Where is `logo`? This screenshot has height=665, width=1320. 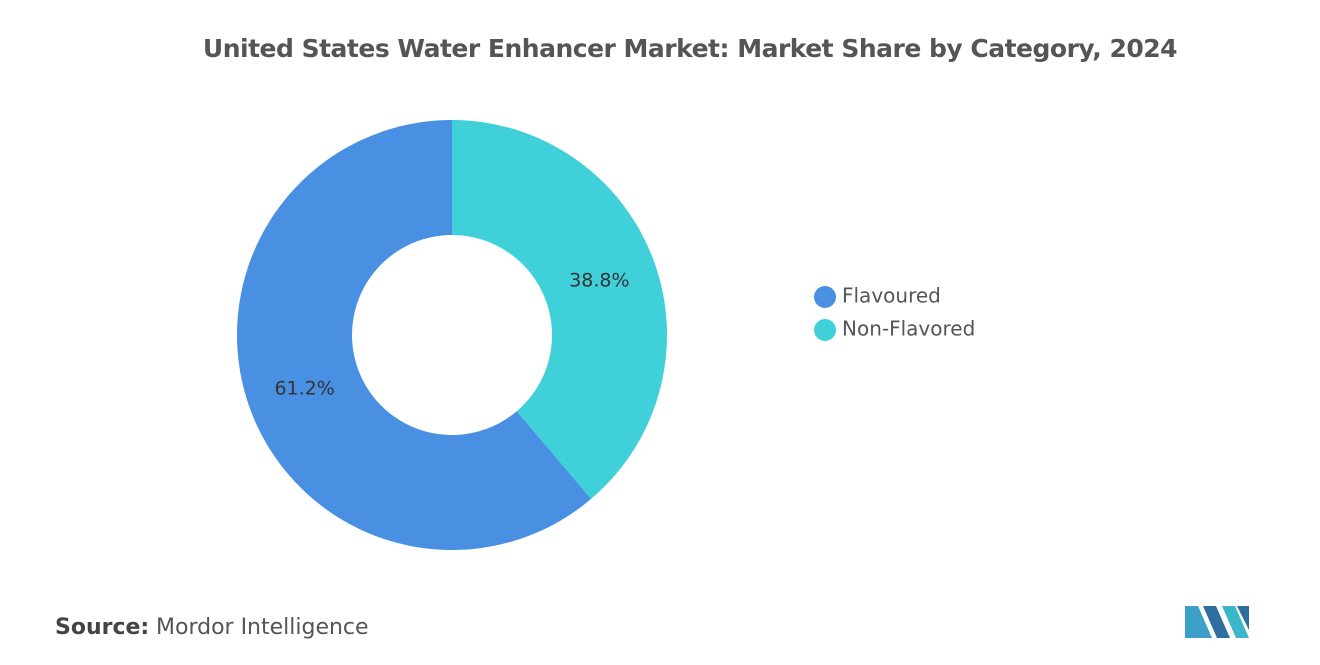
logo is located at coordinates (1217, 622).